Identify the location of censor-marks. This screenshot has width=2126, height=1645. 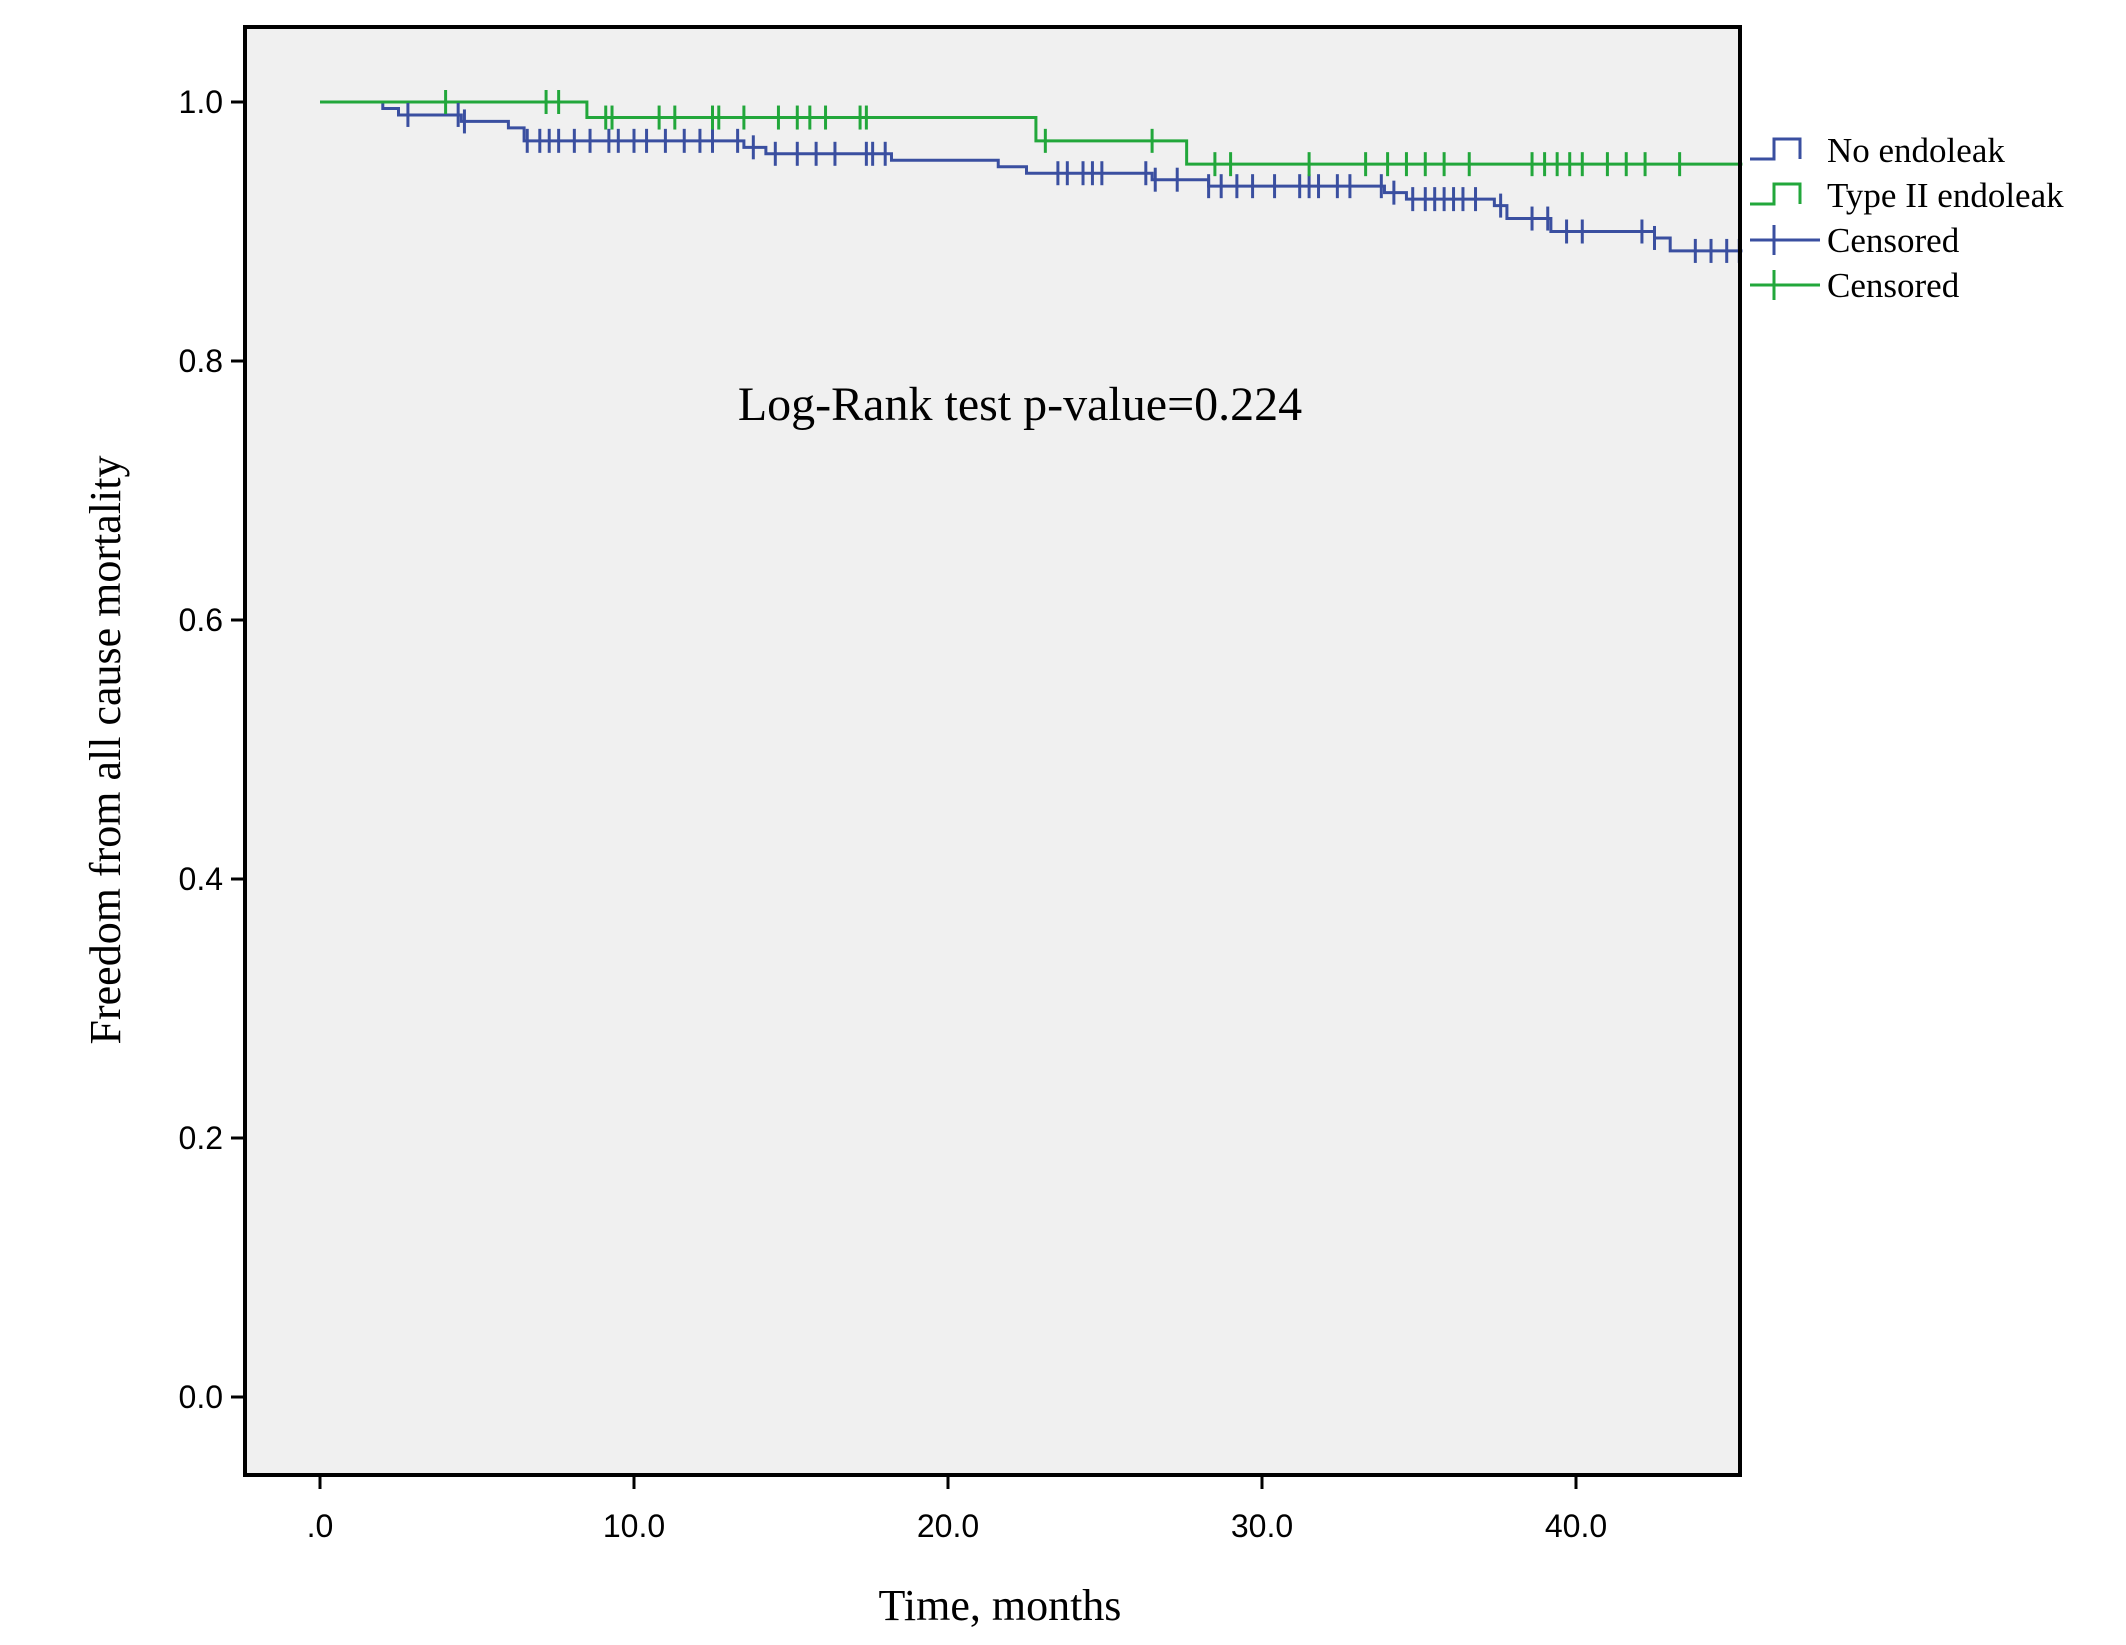
(1073, 176).